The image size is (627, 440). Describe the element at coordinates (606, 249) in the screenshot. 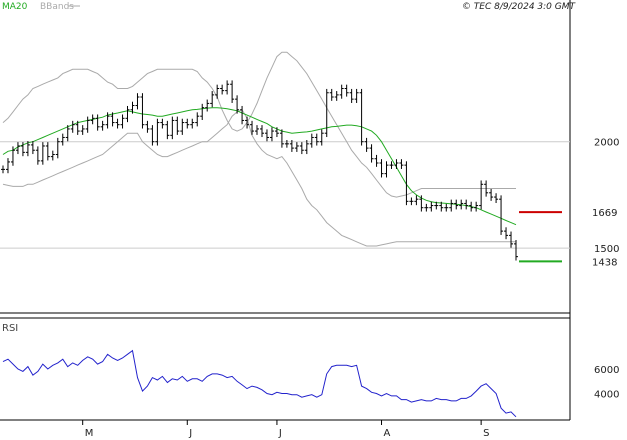

I see `y-tick-label: 1500` at that location.